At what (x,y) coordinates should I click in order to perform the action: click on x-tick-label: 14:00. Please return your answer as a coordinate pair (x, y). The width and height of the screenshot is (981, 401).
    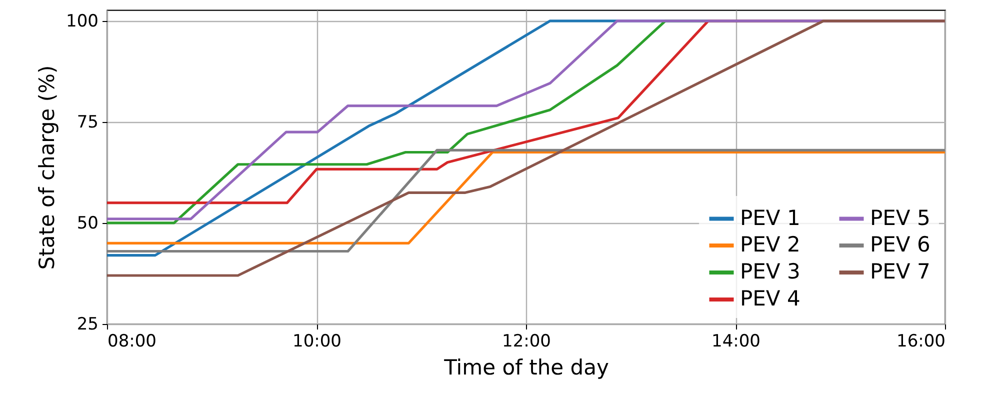
    Looking at the image, I should click on (736, 342).